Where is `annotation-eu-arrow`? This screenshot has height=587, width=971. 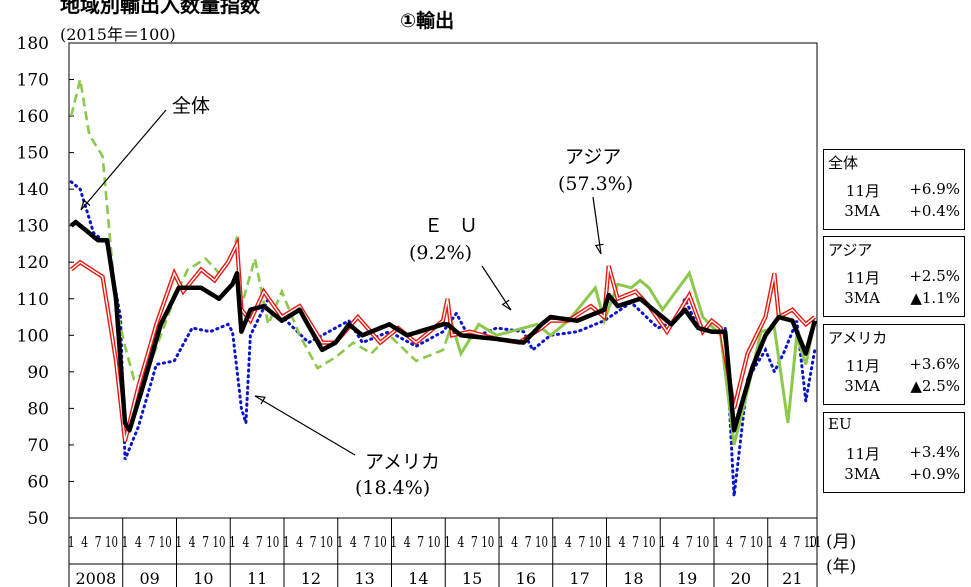 annotation-eu-arrow is located at coordinates (496, 288).